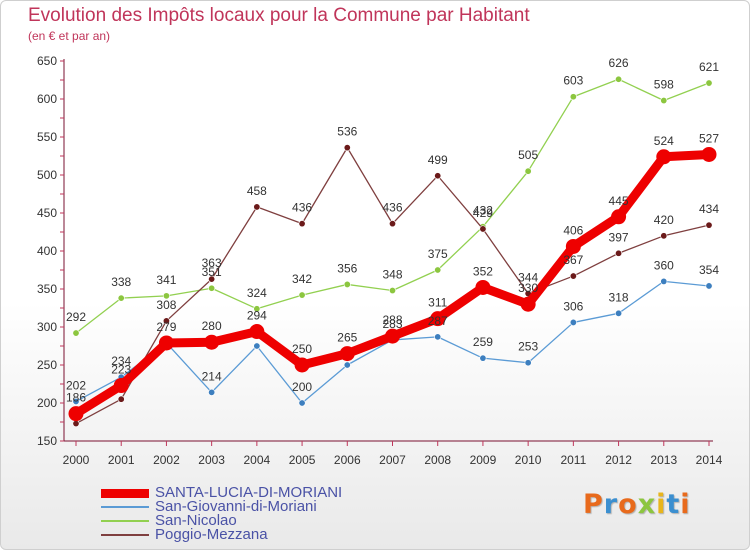  Describe the element at coordinates (47, 327) in the screenshot. I see `y-tick-label: 300` at that location.